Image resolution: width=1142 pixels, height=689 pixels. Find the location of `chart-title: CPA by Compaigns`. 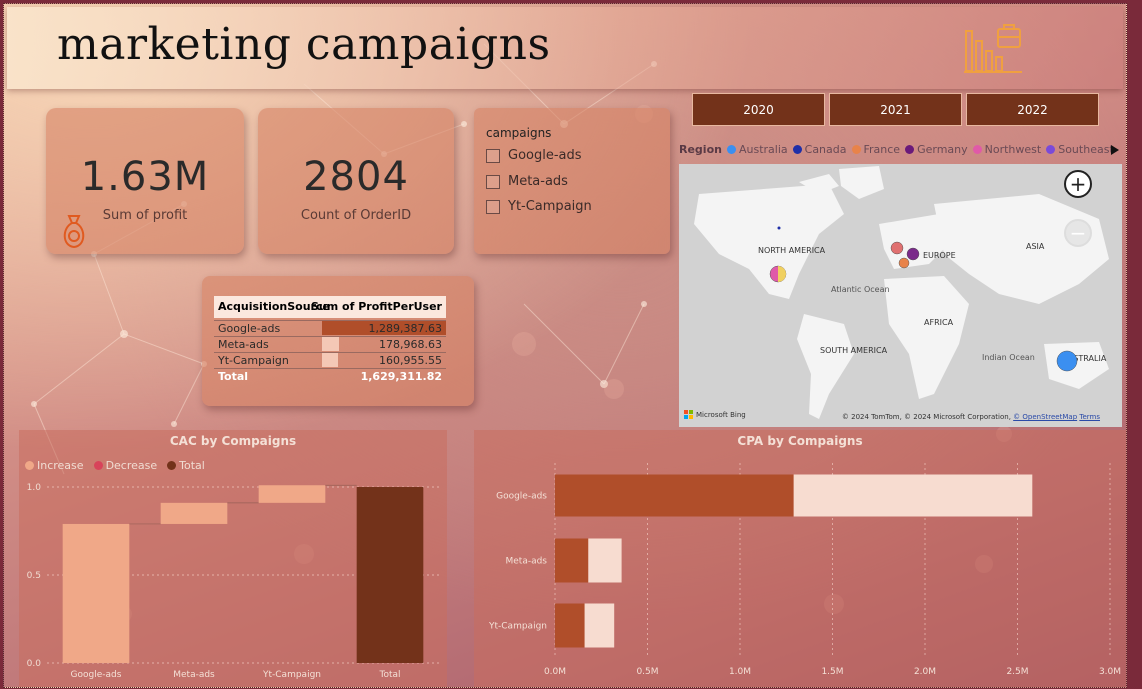

chart-title: CPA by Compaigns is located at coordinates (800, 441).